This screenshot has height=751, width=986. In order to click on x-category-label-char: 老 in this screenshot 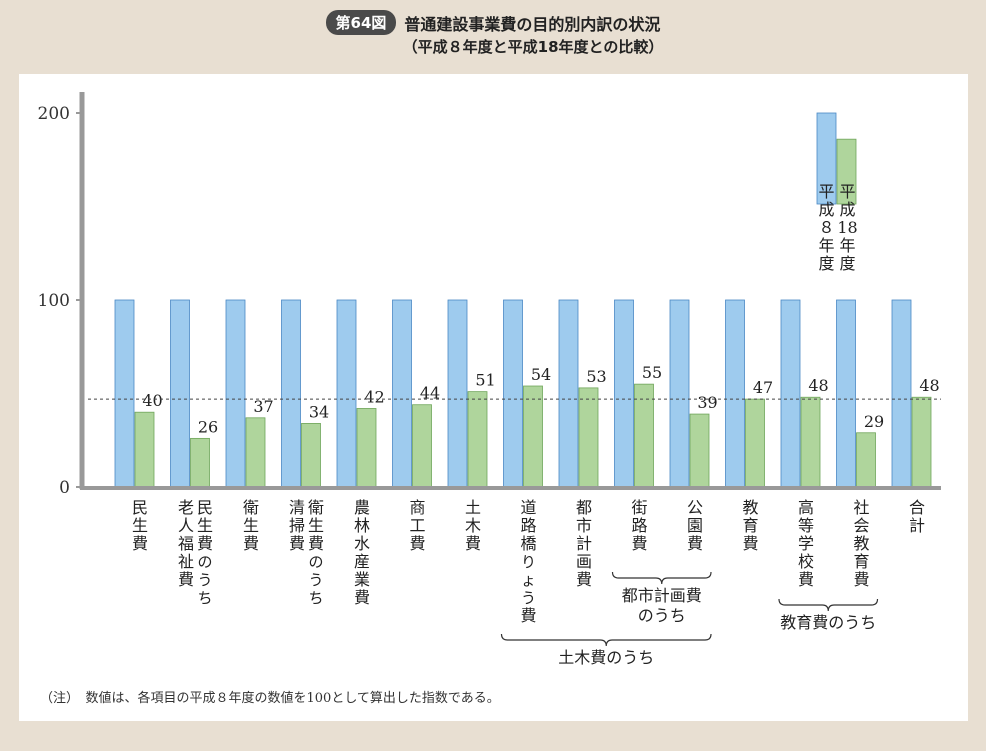, I will do `click(186, 507)`.